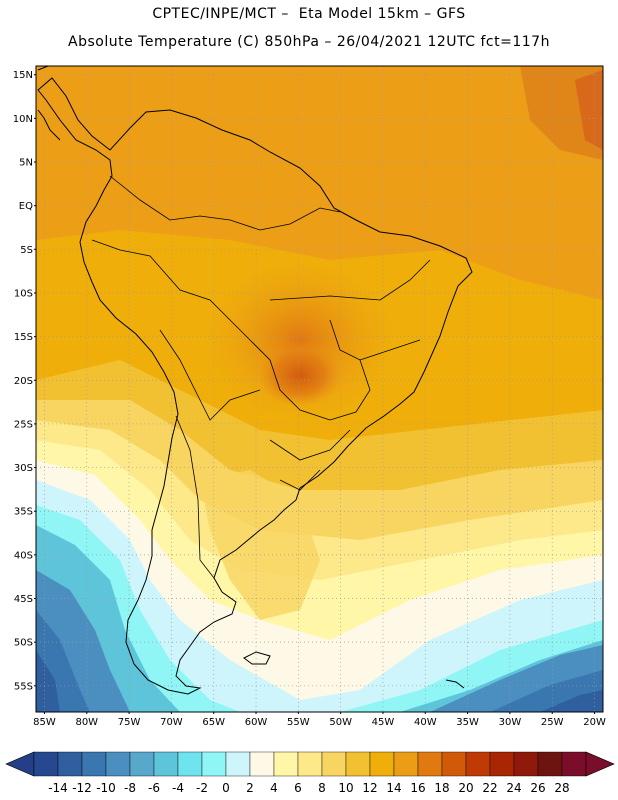 This screenshot has height=800, width=618. What do you see at coordinates (298, 788) in the screenshot?
I see `colorbar-label: 6` at bounding box center [298, 788].